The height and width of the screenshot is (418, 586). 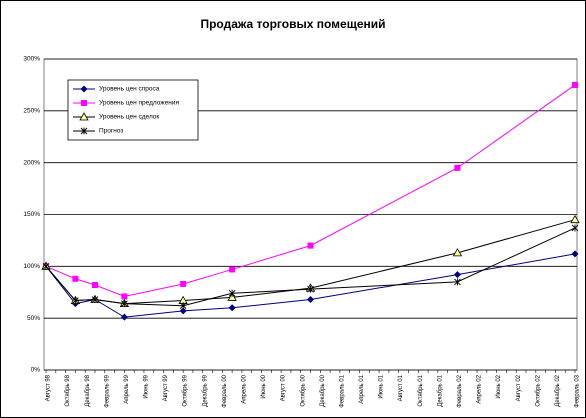 I want to click on x-tick-label: Июнь 00, so click(x=264, y=386).